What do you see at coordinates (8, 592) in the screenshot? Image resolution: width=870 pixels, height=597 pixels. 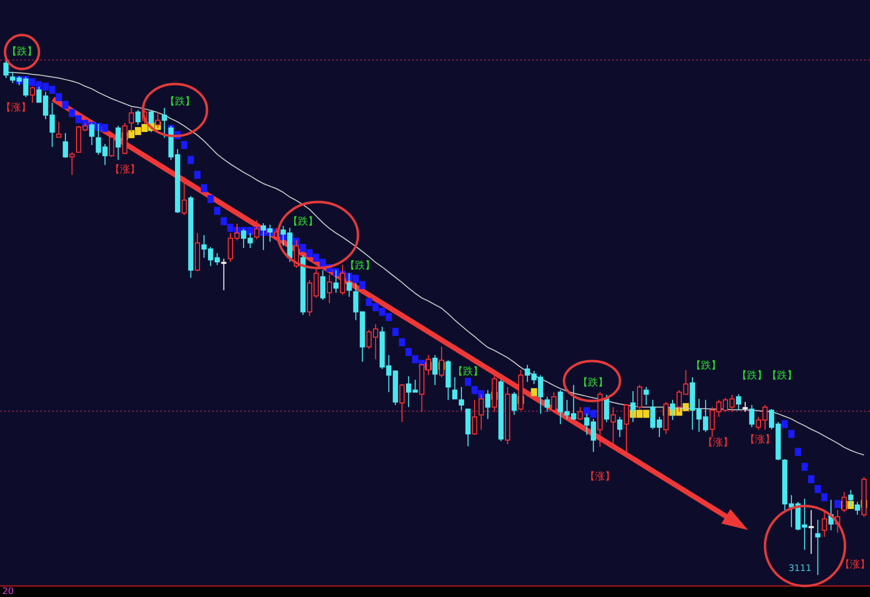 I see `text: 20` at bounding box center [8, 592].